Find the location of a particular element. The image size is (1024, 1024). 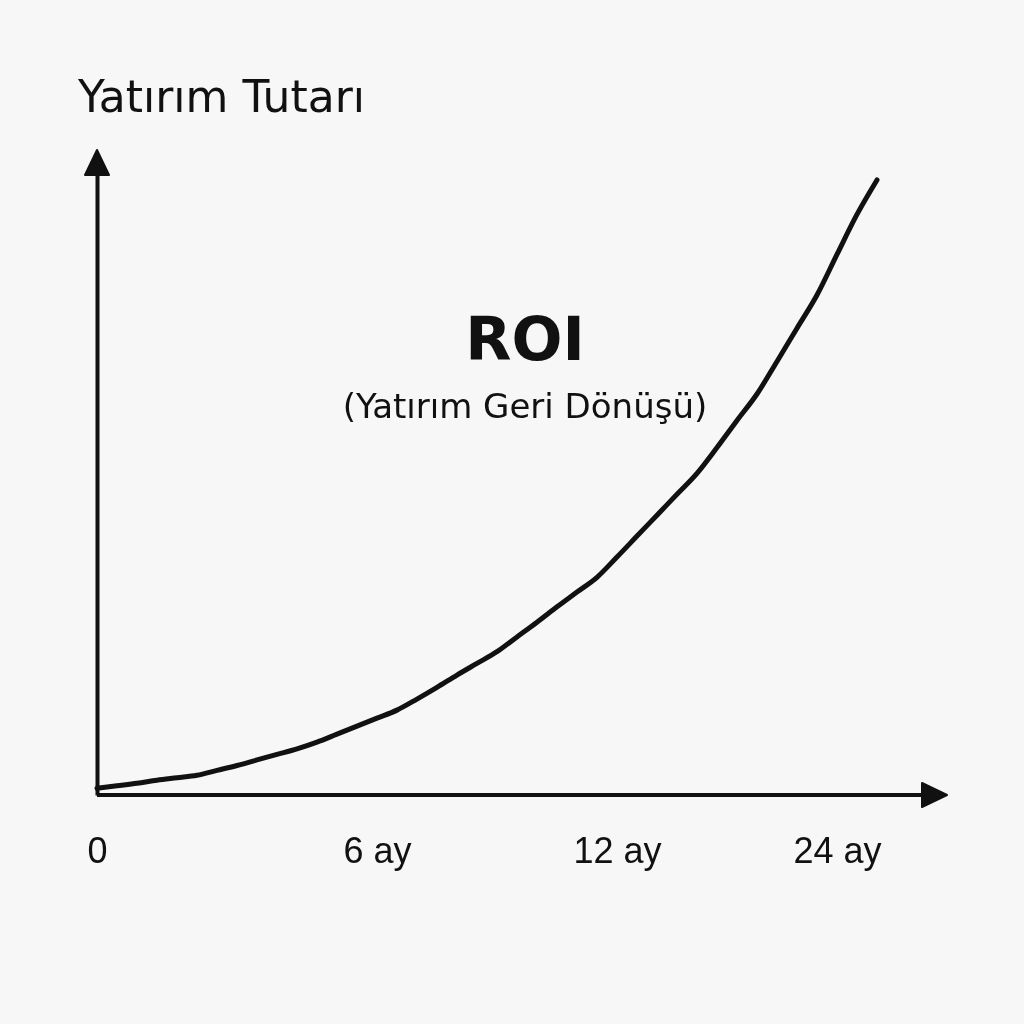

annotation: ROI is located at coordinates (525, 339).